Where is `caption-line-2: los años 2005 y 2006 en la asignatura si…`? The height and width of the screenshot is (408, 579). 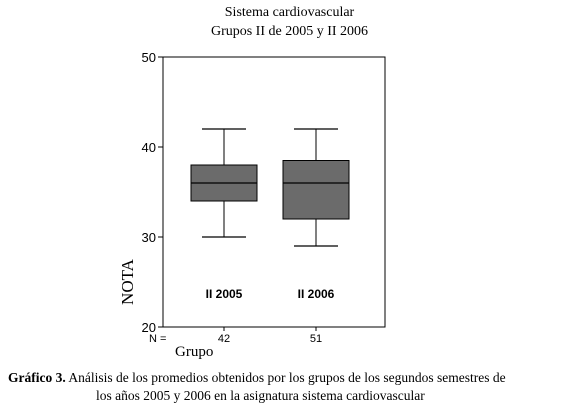 caption-line-2: los años 2005 y 2006 en la asignatura si… is located at coordinates (260, 395).